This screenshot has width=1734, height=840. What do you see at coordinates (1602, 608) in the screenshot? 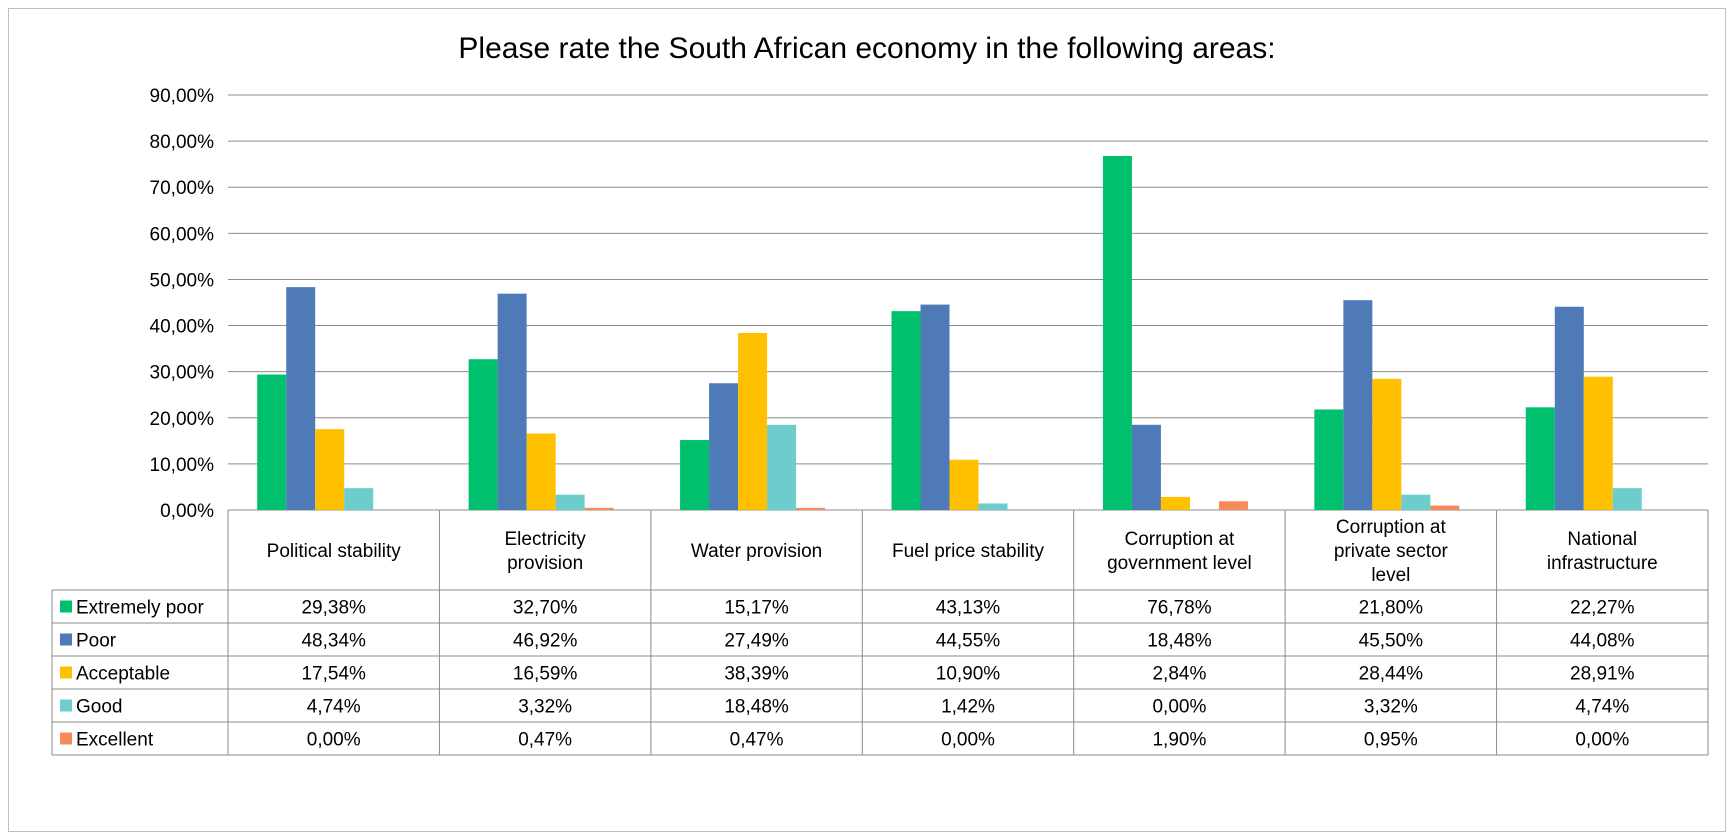
I see `data-label: 22,27%` at bounding box center [1602, 608].